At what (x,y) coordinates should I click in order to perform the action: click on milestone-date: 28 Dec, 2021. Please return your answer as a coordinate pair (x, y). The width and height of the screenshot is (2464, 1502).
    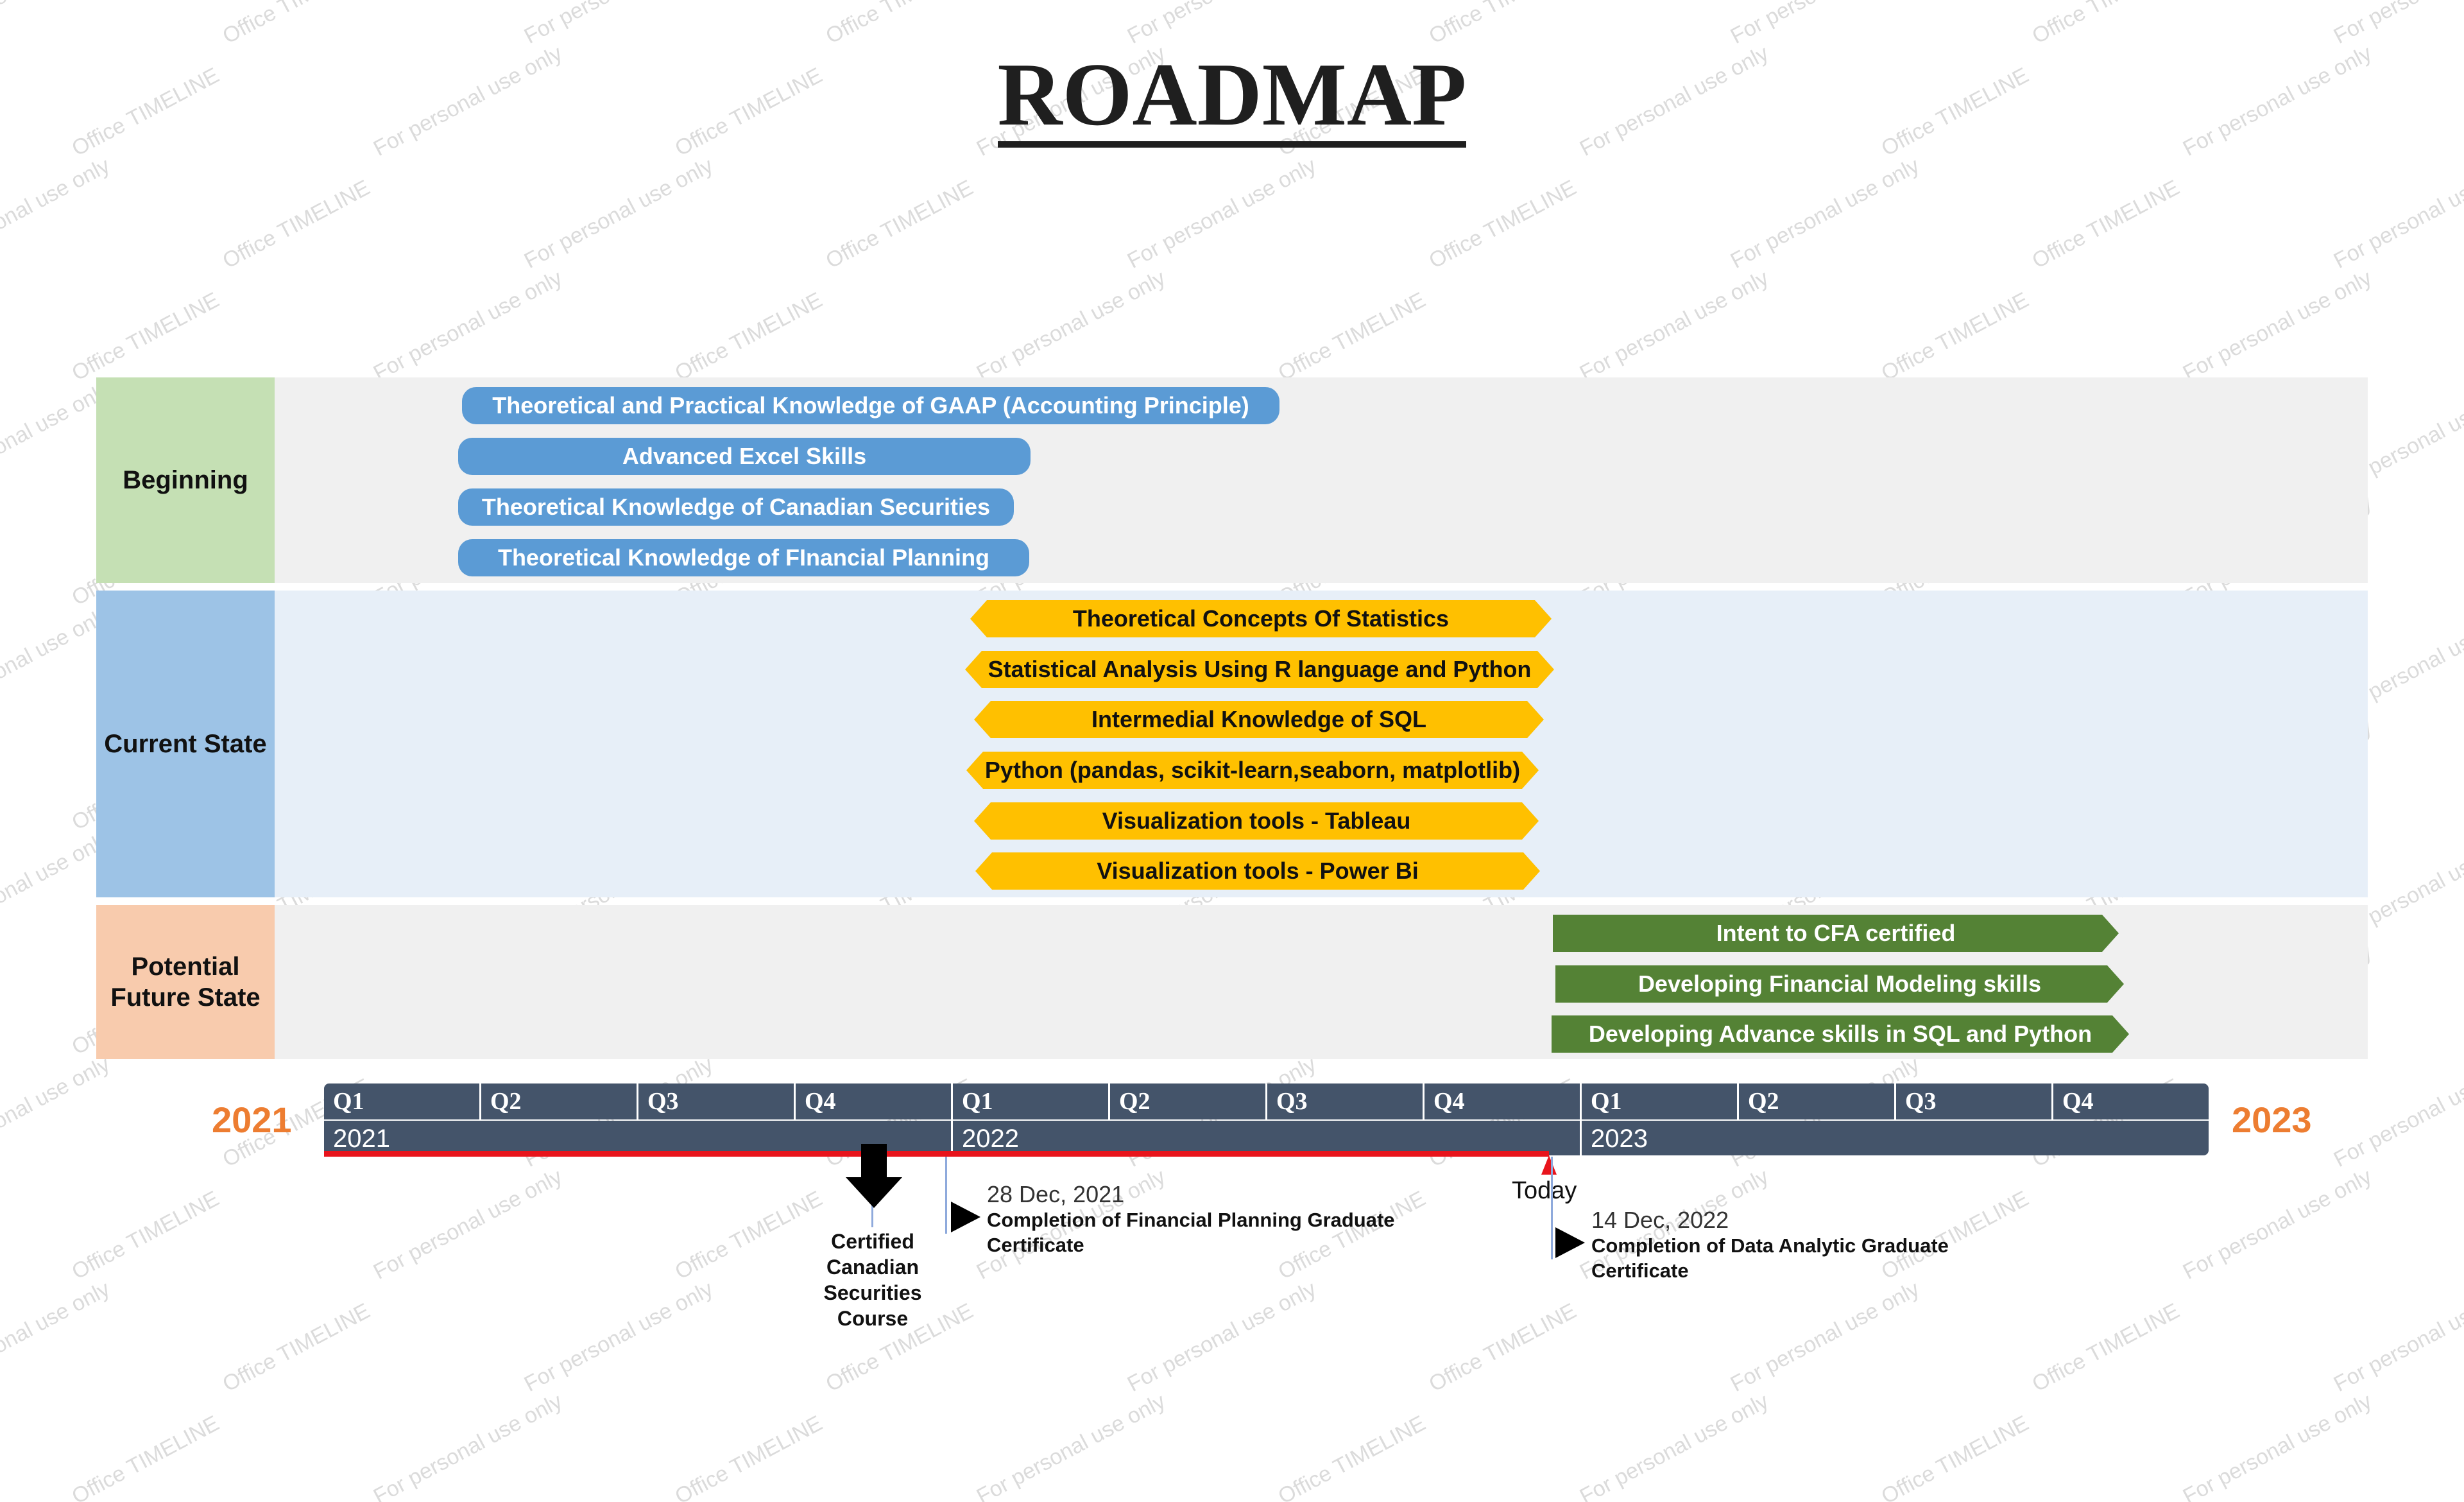
    Looking at the image, I should click on (1056, 1194).